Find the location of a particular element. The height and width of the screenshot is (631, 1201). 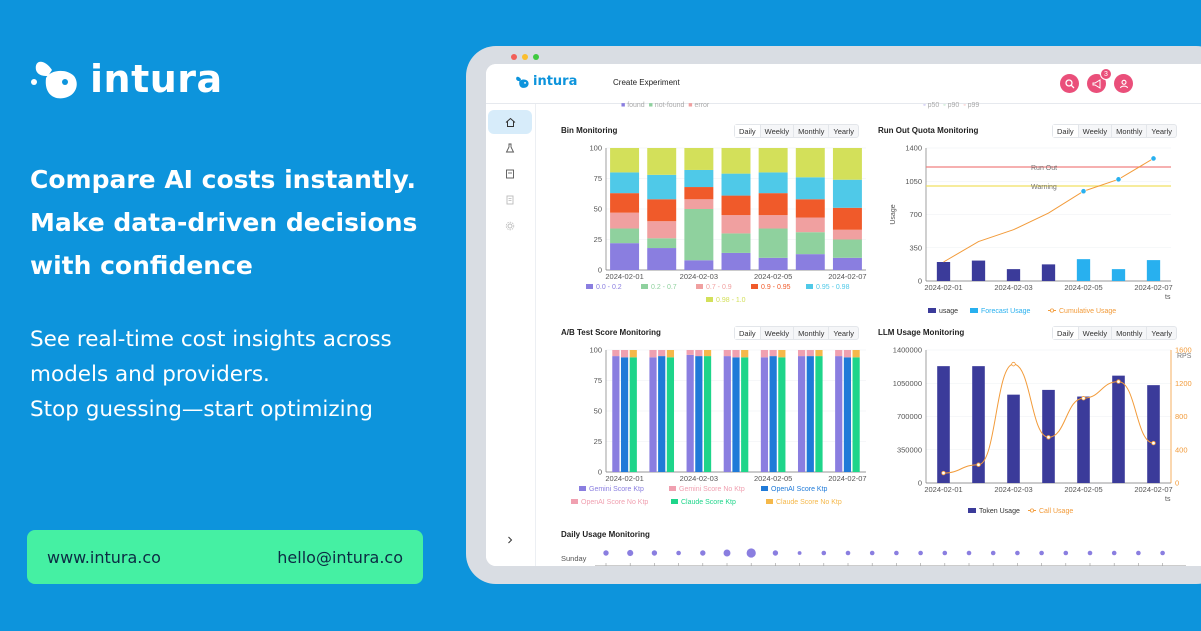

nav-actions: 3 is located at coordinates (1096, 80).